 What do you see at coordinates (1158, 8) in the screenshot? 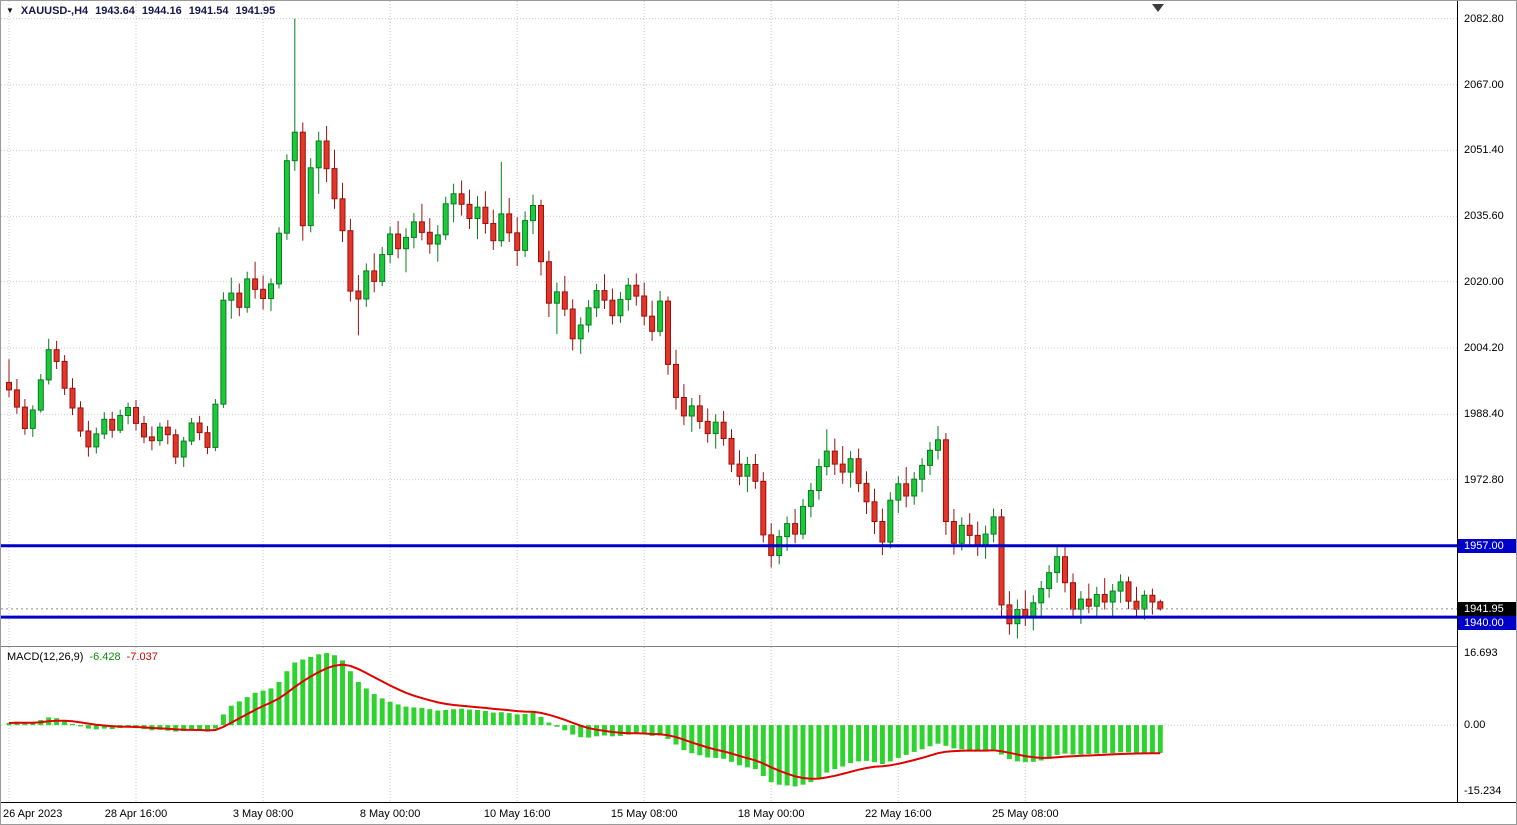
I see `chart-shift-marker` at bounding box center [1158, 8].